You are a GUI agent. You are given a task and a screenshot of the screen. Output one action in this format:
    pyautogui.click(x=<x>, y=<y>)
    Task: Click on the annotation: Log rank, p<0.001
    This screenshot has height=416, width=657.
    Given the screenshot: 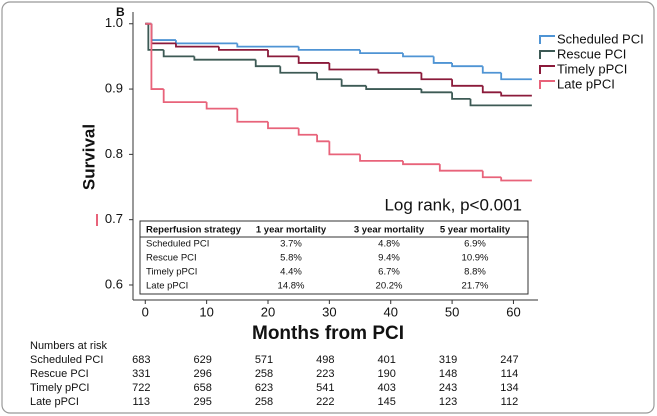 What is the action you would take?
    pyautogui.click(x=453, y=204)
    